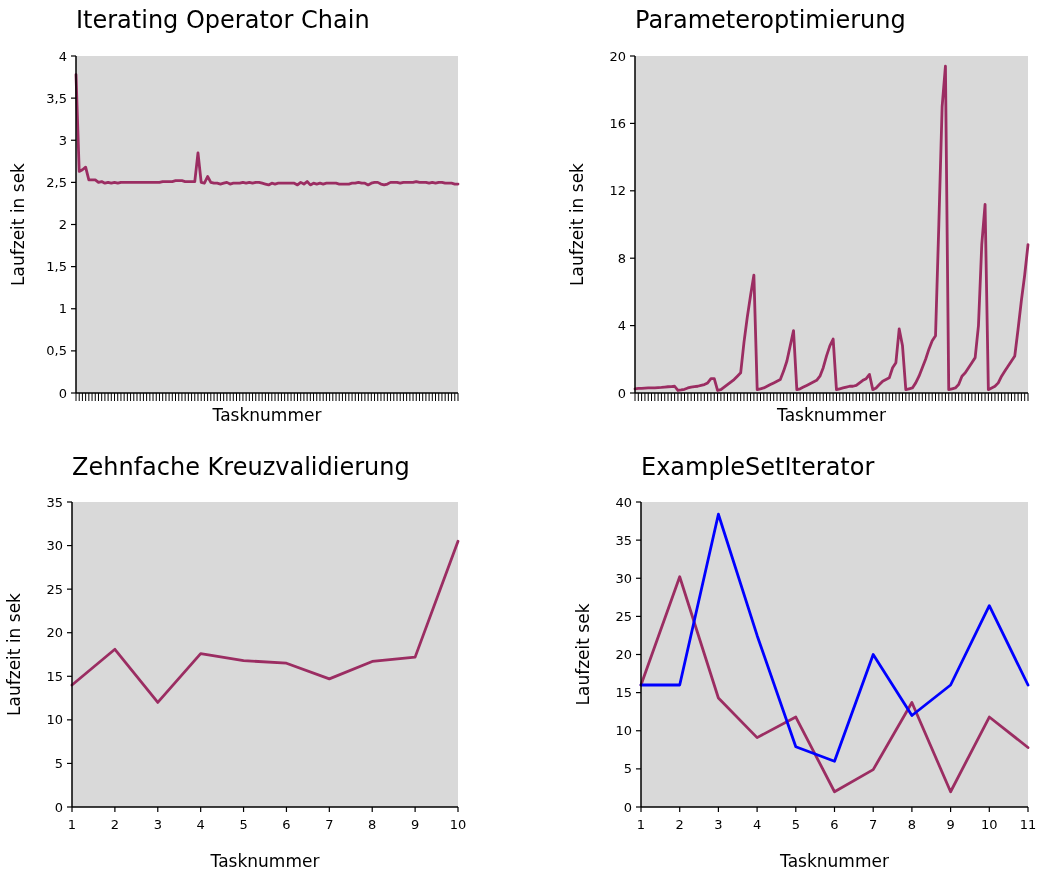 The height and width of the screenshot is (872, 1039). Describe the element at coordinates (62, 309) in the screenshot. I see `y-tick-label: 1` at that location.